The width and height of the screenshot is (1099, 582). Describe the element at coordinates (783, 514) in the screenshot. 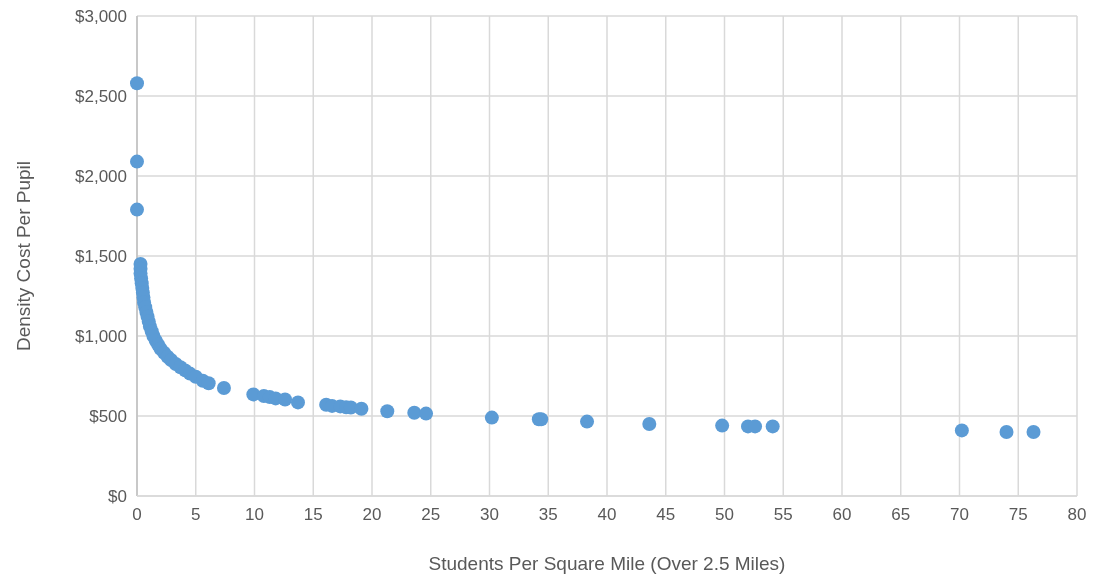

I see `x-tick-label: 55` at that location.